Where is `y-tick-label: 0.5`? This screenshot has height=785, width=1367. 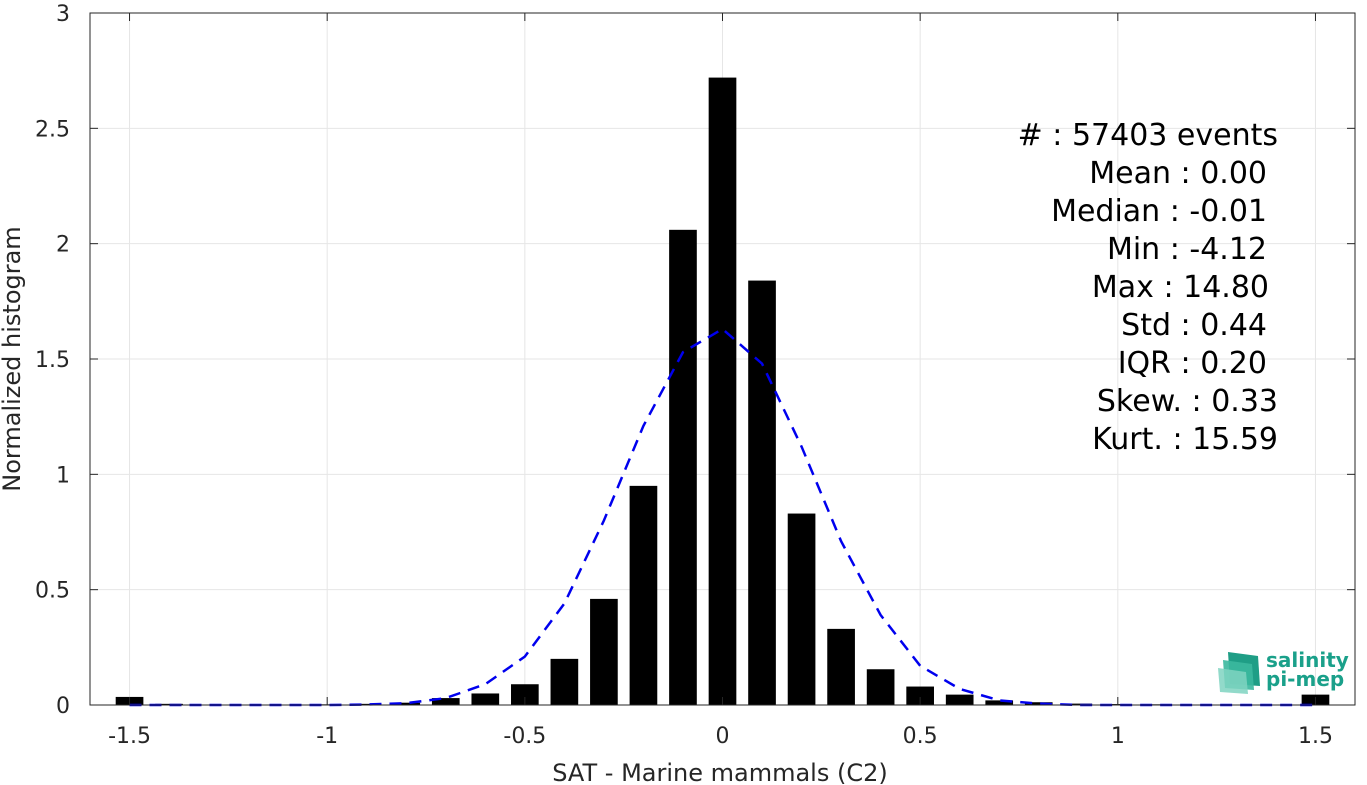
y-tick-label: 0.5 is located at coordinates (52, 591).